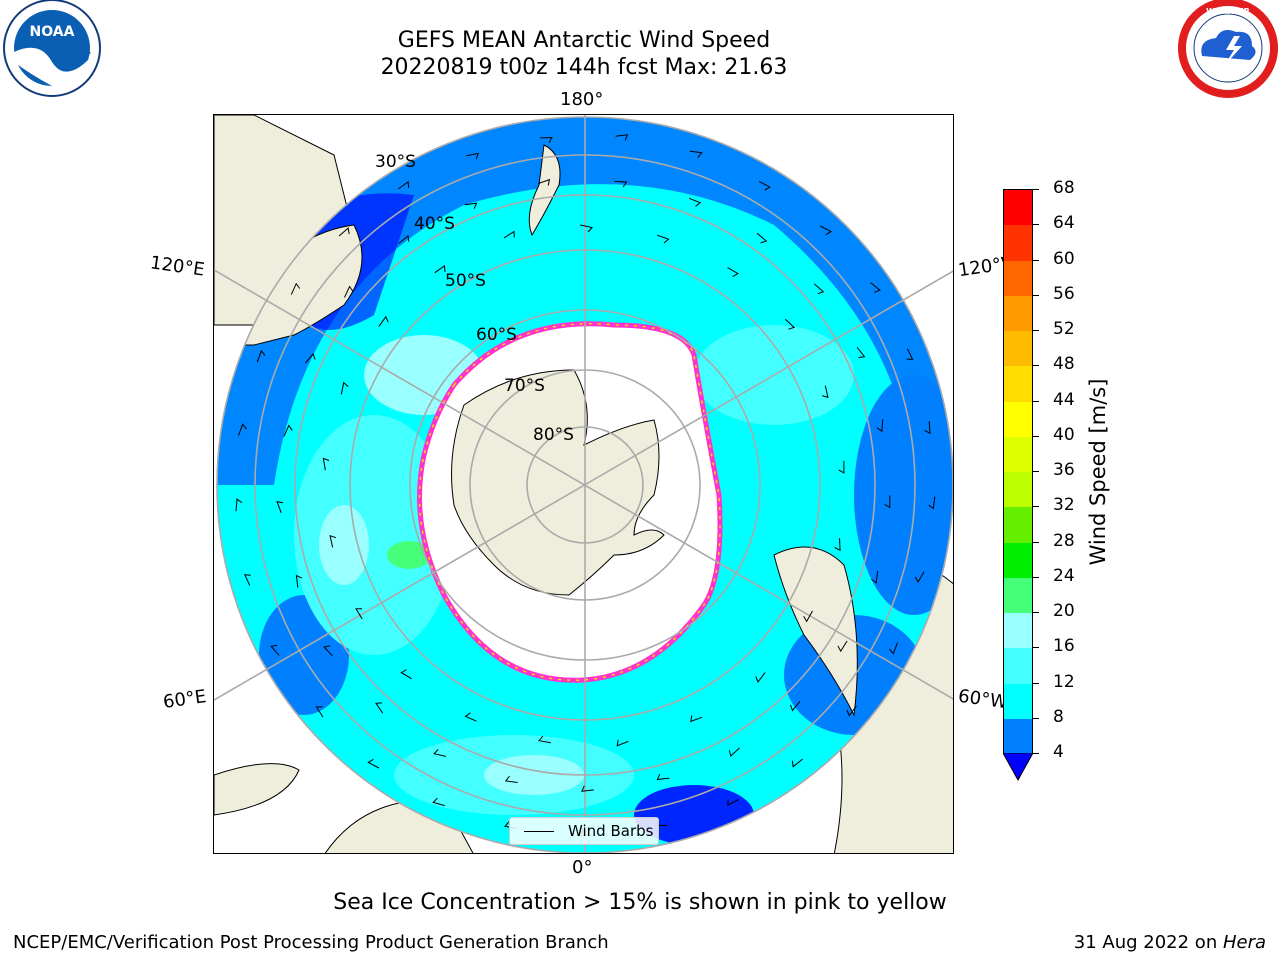 This screenshot has width=1280, height=960. I want to click on colorbar, so click(1018, 472).